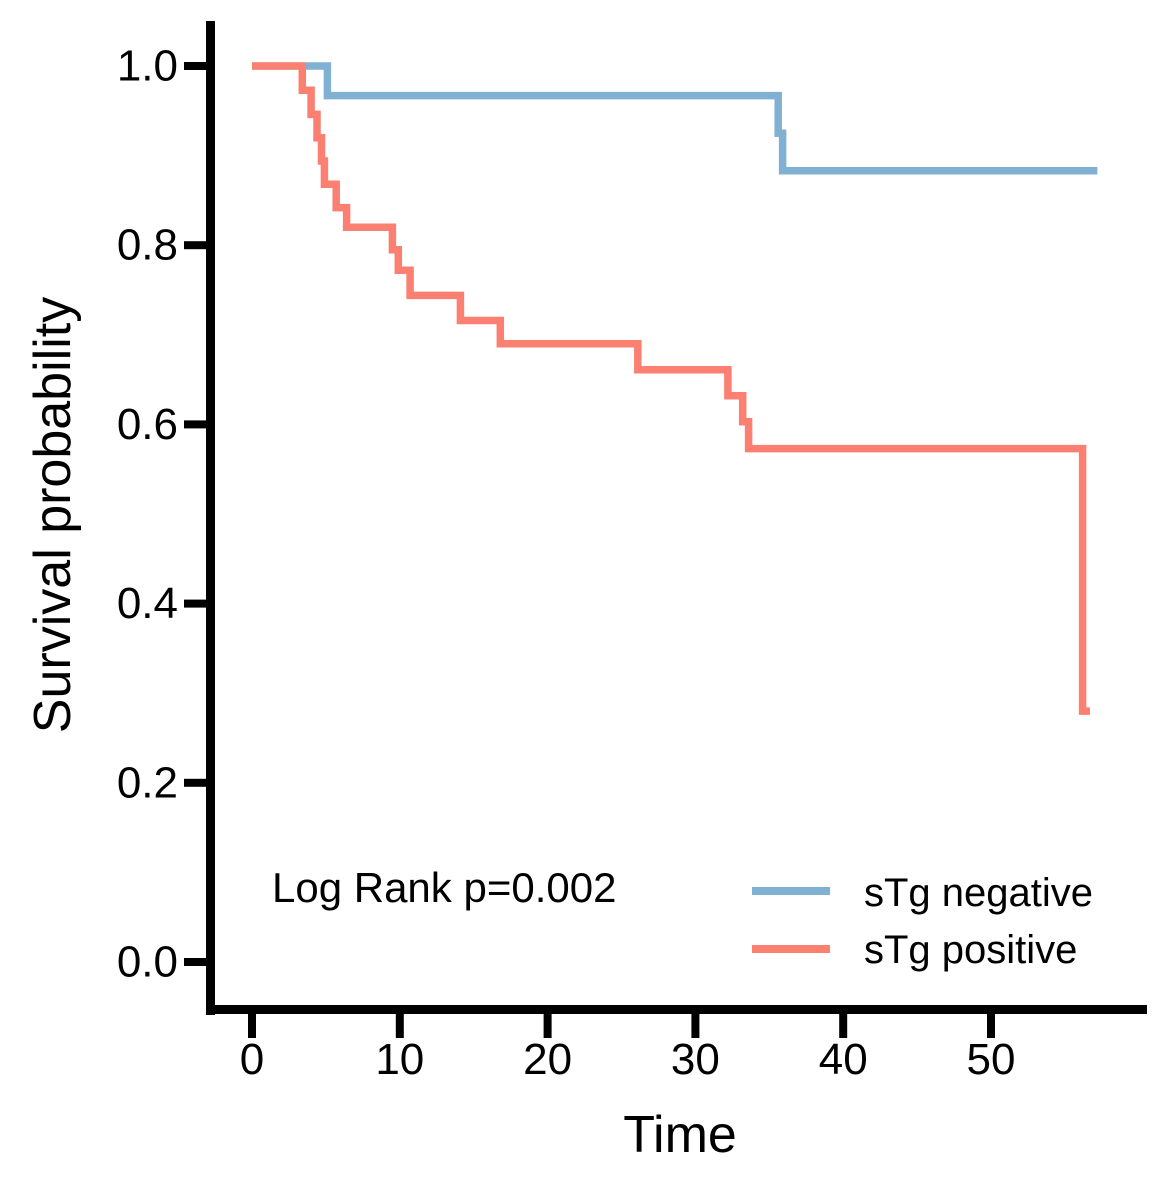 The image size is (1155, 1177). I want to click on survival-curve-stg-negative, so click(675, 118).